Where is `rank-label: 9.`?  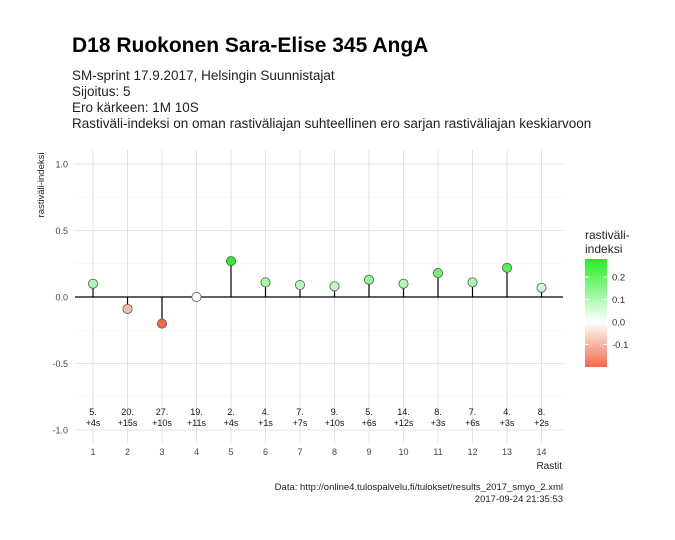
rank-label: 9. is located at coordinates (335, 412).